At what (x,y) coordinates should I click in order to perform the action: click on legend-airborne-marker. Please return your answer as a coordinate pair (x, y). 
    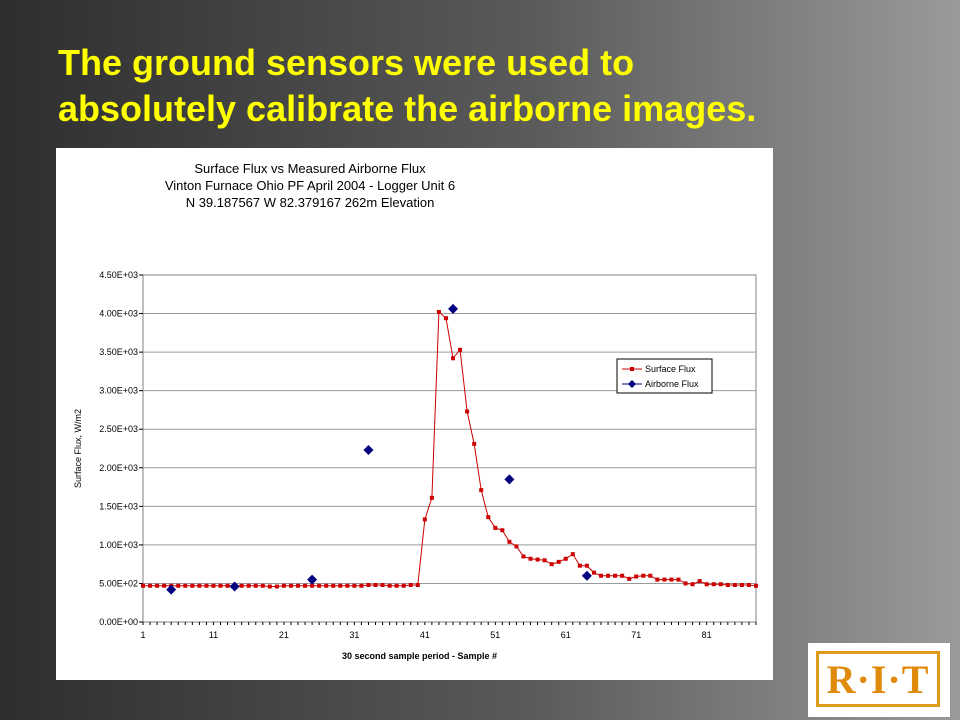
    Looking at the image, I should click on (632, 384).